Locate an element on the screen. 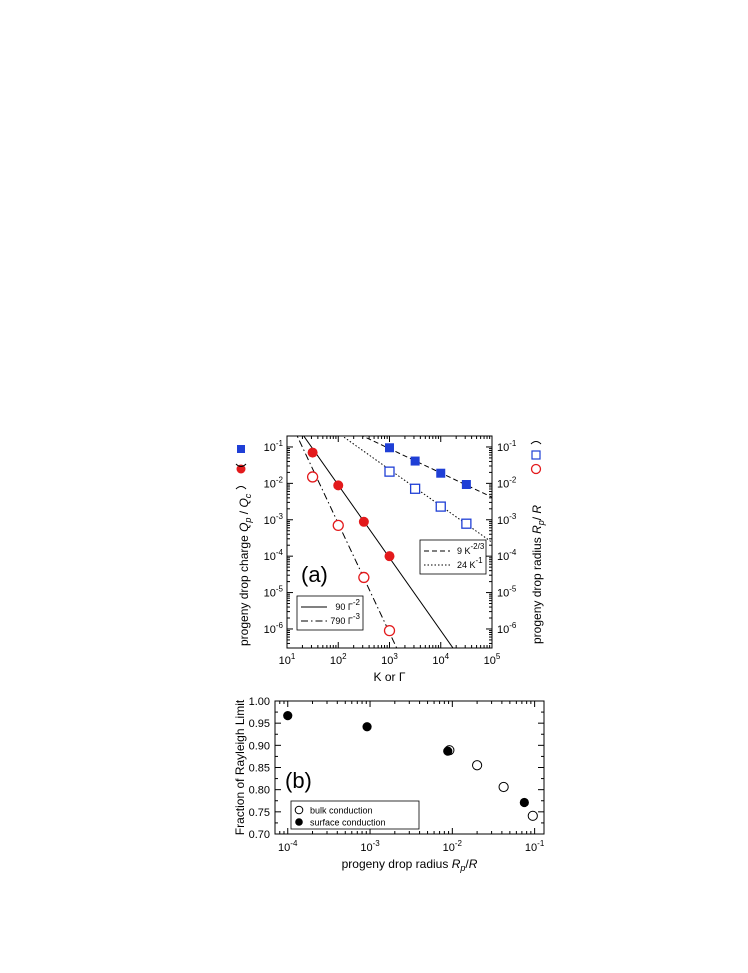 The image size is (748, 973). x-tick-label: 10⁻² is located at coordinates (453, 846).